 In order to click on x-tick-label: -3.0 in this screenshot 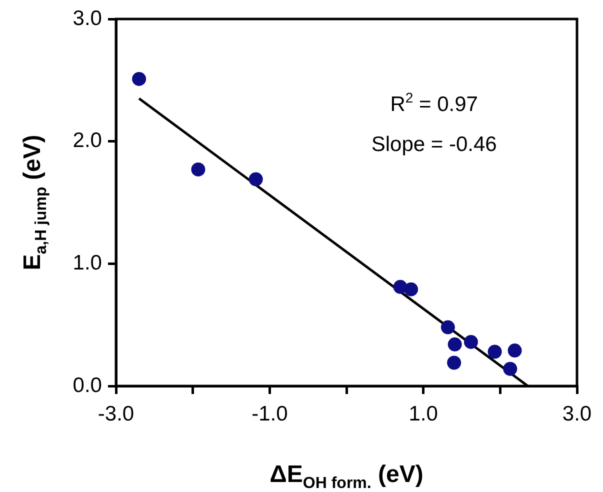, I will do `click(116, 414)`.